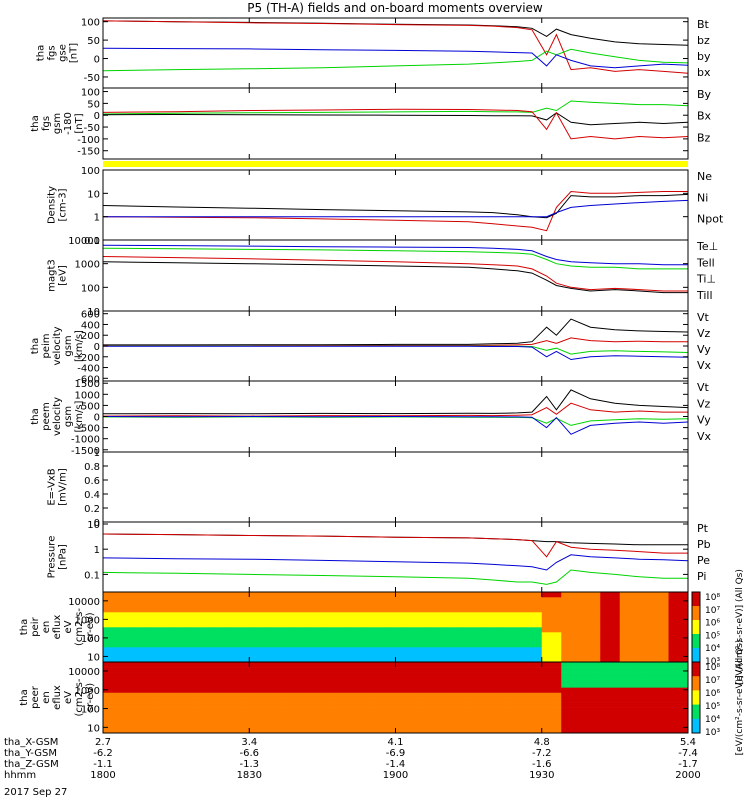  What do you see at coordinates (542, 753) in the screenshot?
I see `x-axis-value: -7.2` at bounding box center [542, 753].